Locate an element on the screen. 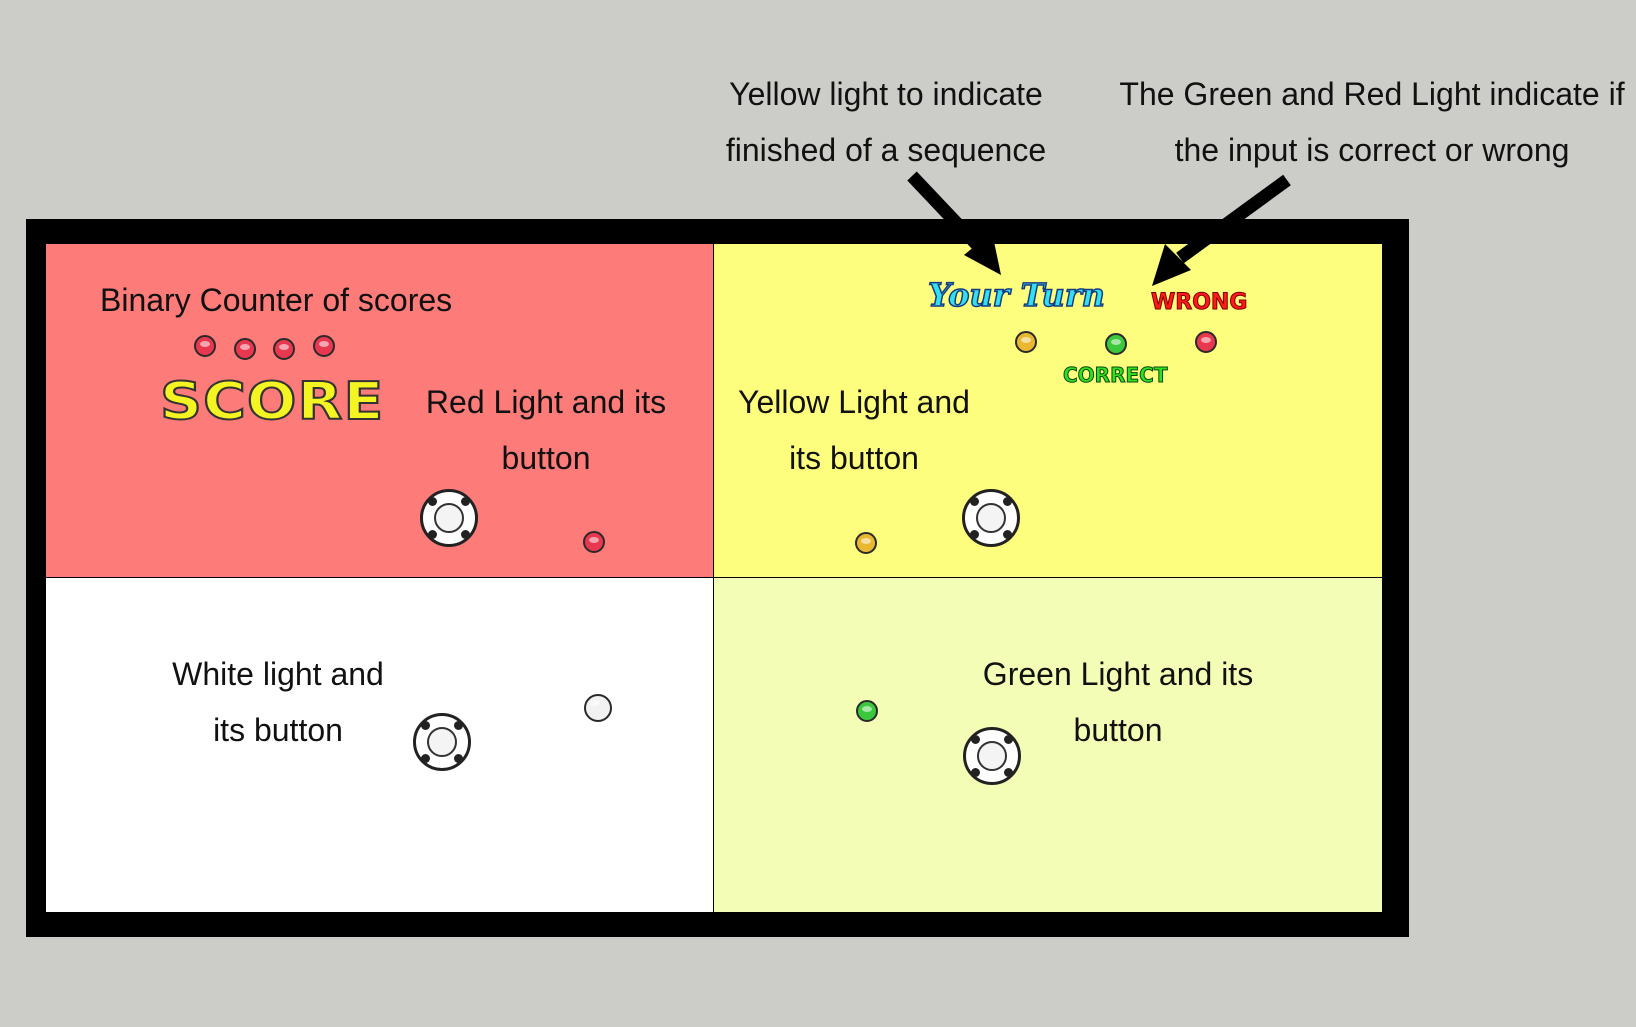  white-light-label: White light and its button is located at coordinates (278, 702).